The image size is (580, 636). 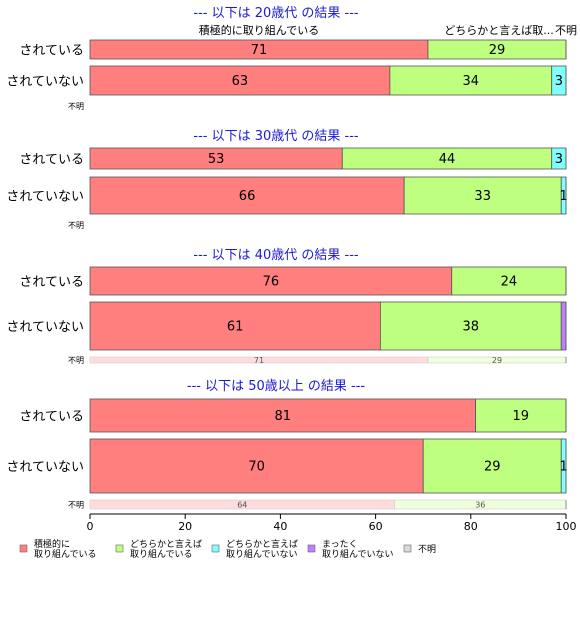 I want to click on group-title-3: --- 以下は 40歳代 の結果 ---, so click(x=276, y=255).